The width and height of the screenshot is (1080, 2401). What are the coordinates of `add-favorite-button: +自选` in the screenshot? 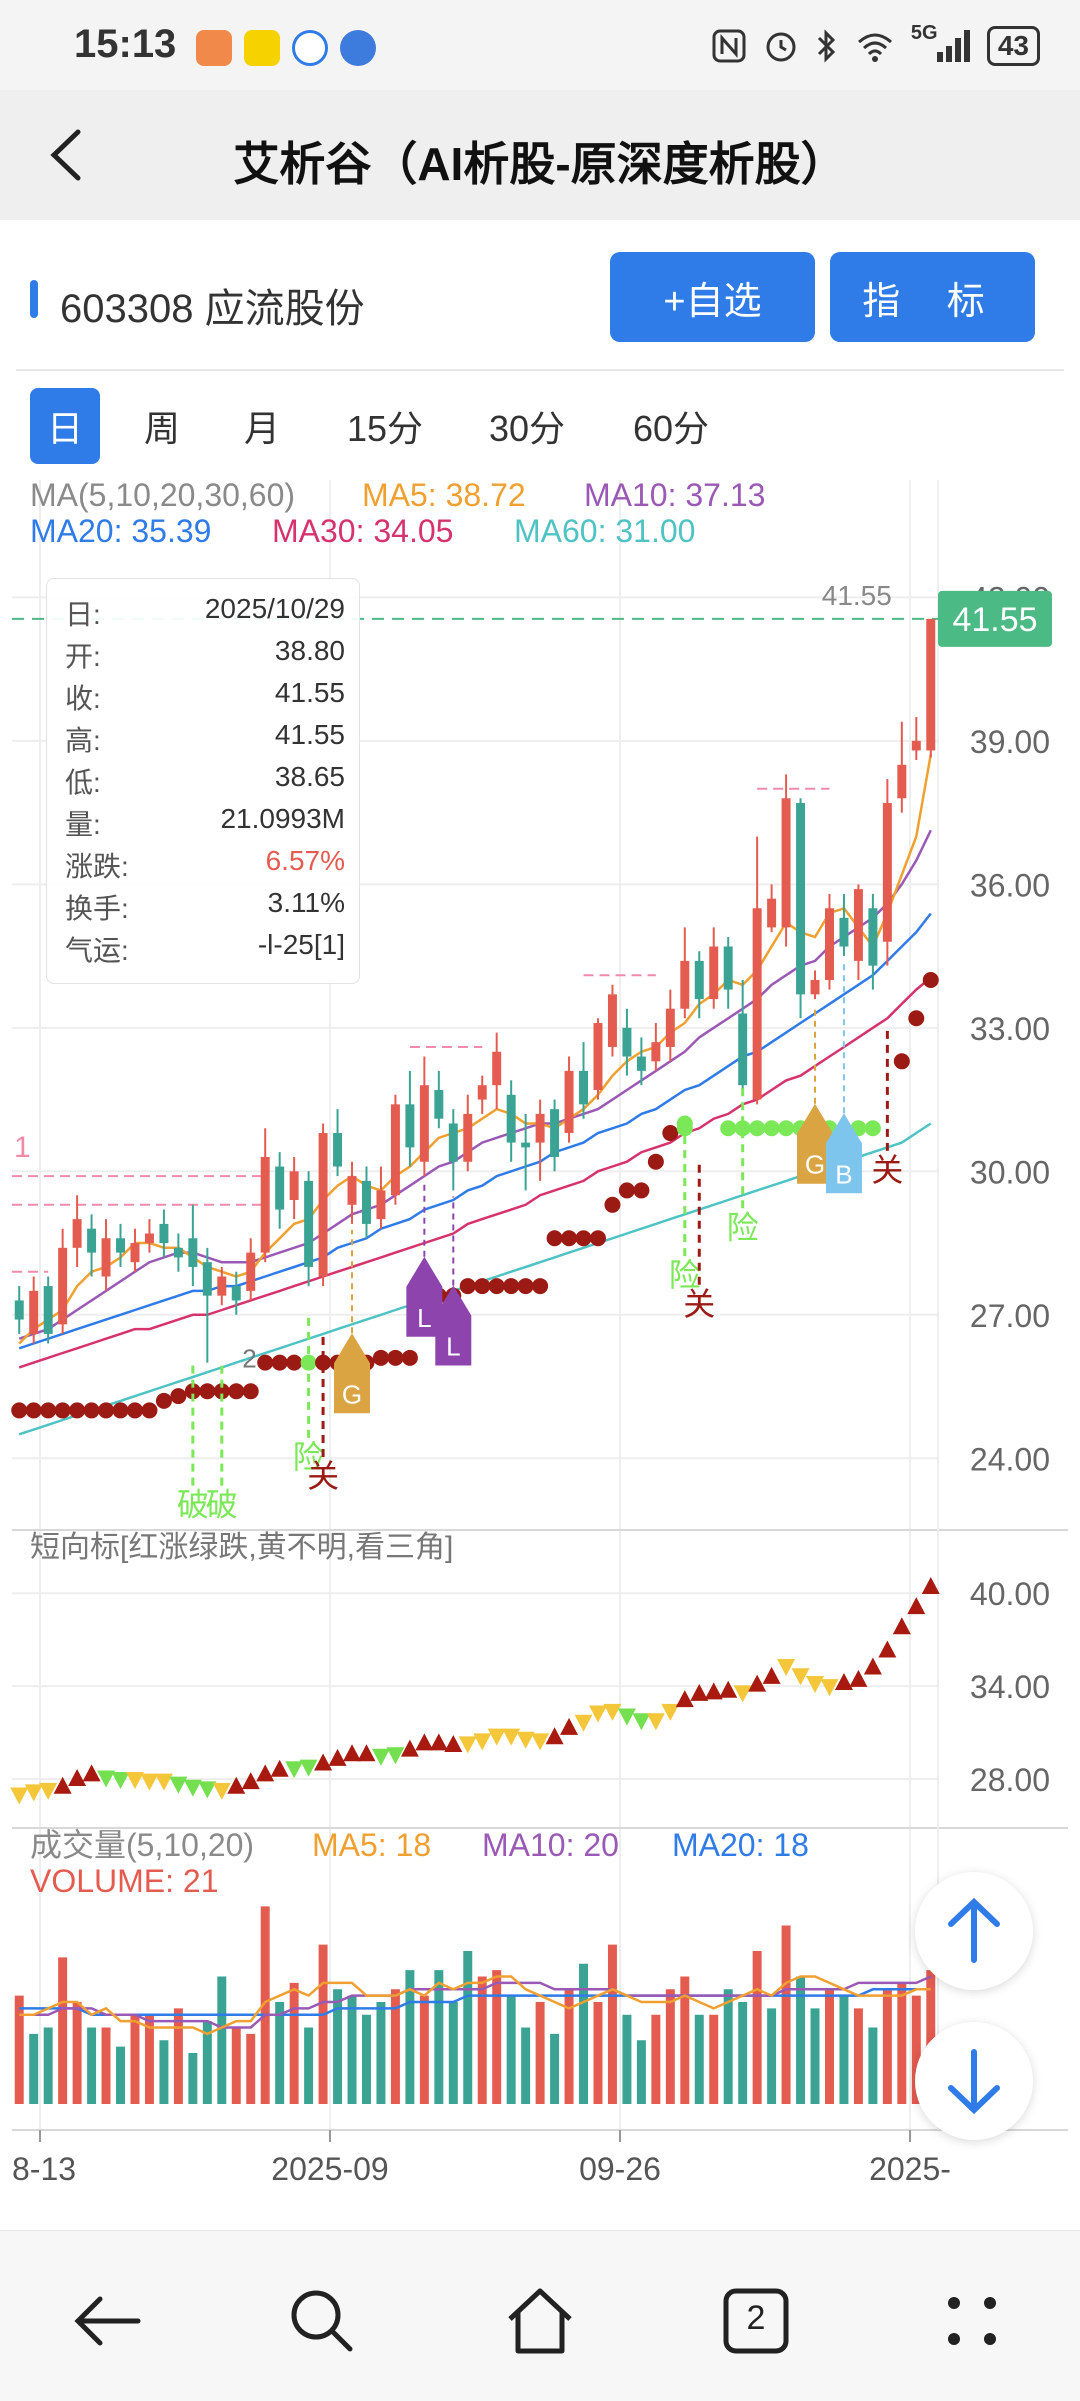 It's located at (712, 297).